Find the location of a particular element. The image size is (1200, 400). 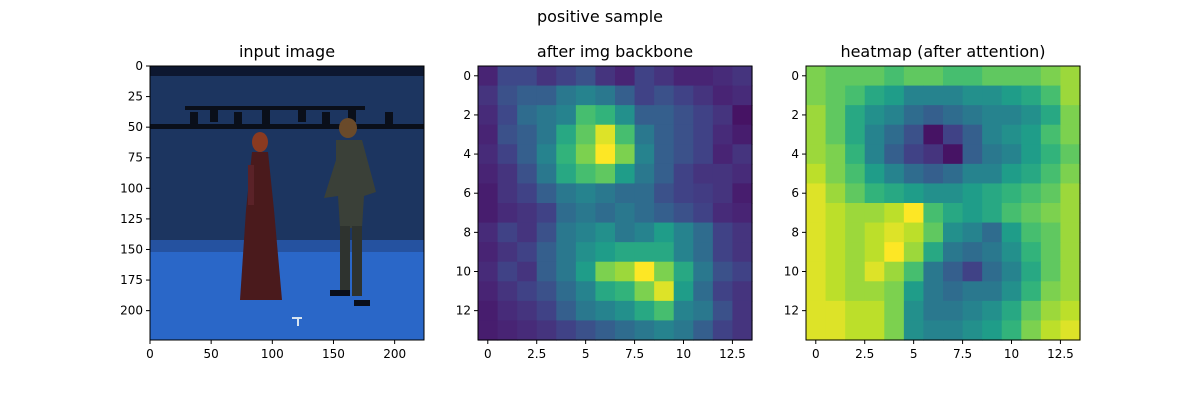

x-tick-label: 0 is located at coordinates (150, 354).